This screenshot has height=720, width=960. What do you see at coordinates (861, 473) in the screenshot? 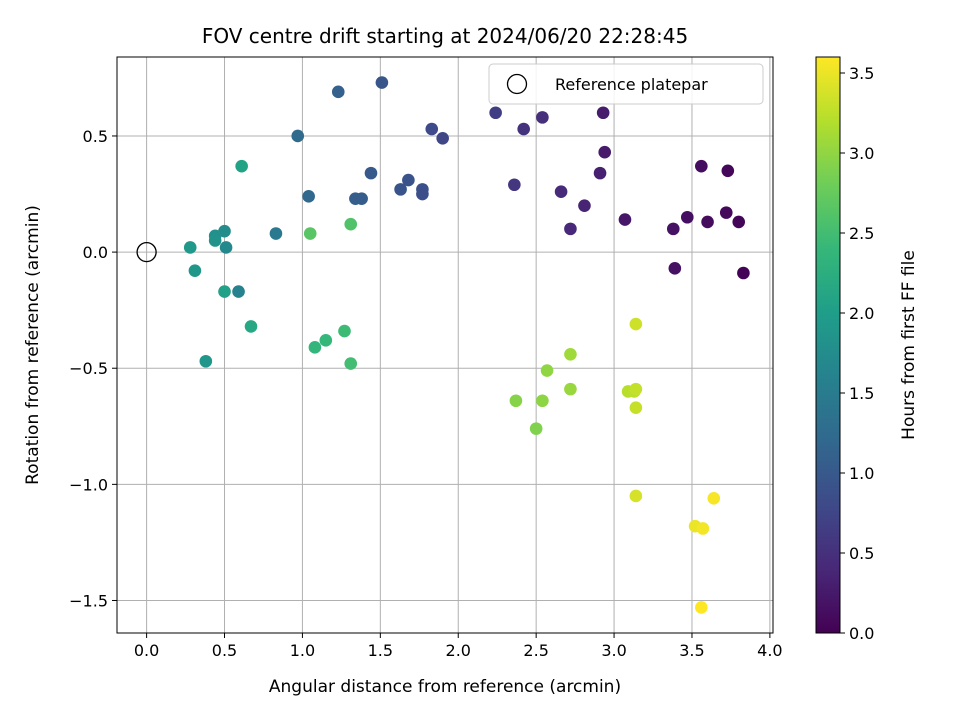
I see `colorbar-tick-label: 1.0` at bounding box center [861, 473].